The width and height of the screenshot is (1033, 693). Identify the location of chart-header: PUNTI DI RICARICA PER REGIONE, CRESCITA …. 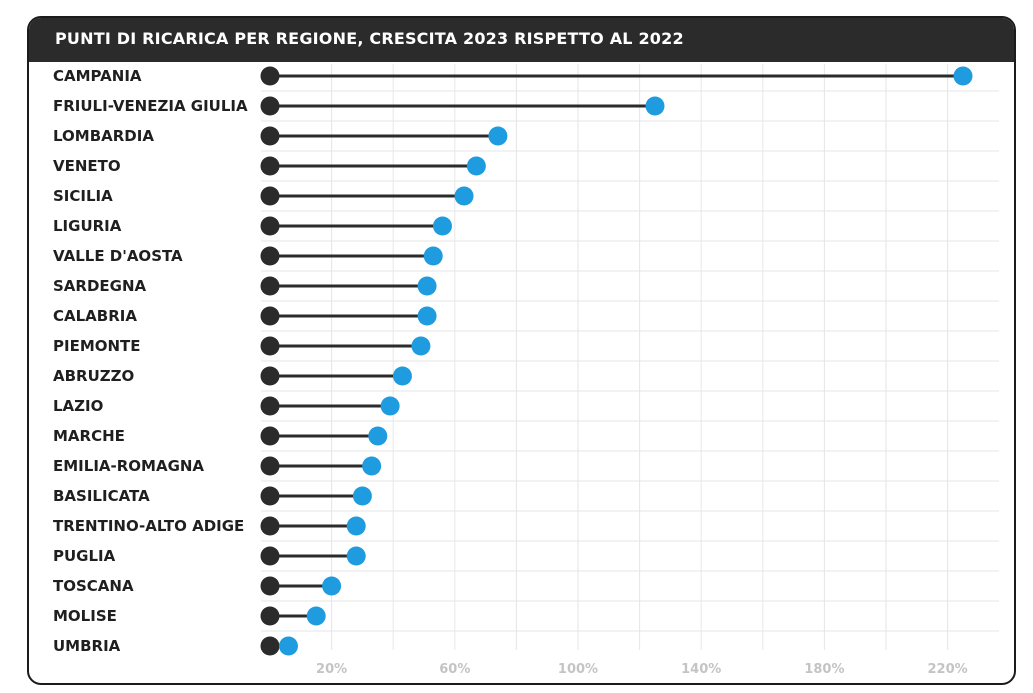
(521, 40).